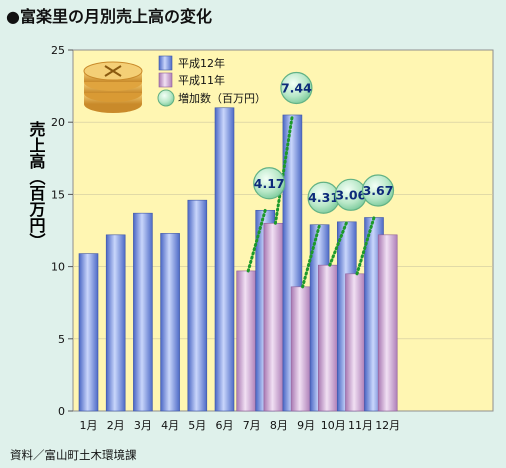 Image resolution: width=506 pixels, height=468 pixels. Describe the element at coordinates (109, 16) in the screenshot. I see `chart-title: ●富楽里の月別売上高の変化` at that location.